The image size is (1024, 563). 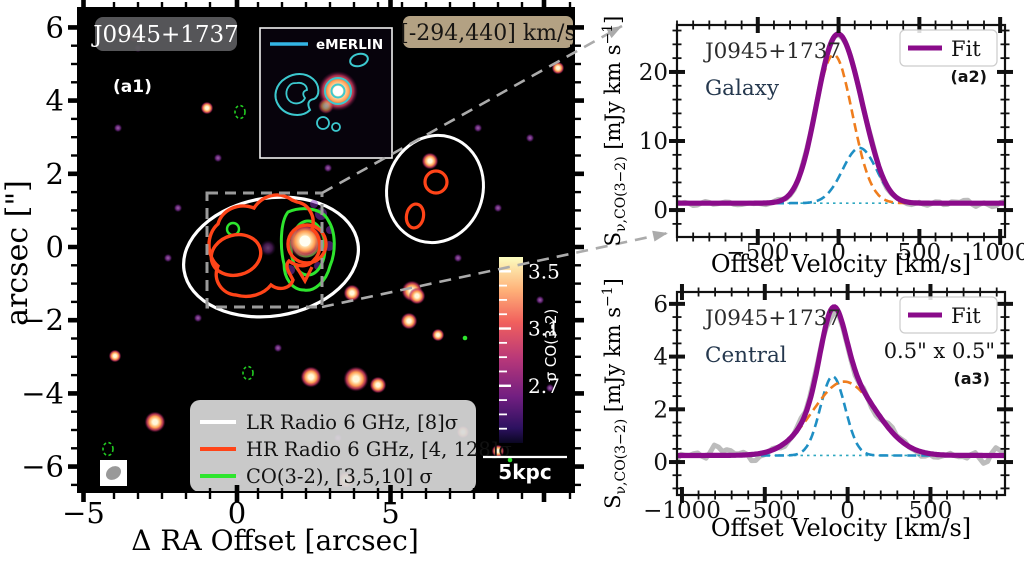 What do you see at coordinates (55, 174) in the screenshot?
I see `map-ytick-label: 2` at bounding box center [55, 174].